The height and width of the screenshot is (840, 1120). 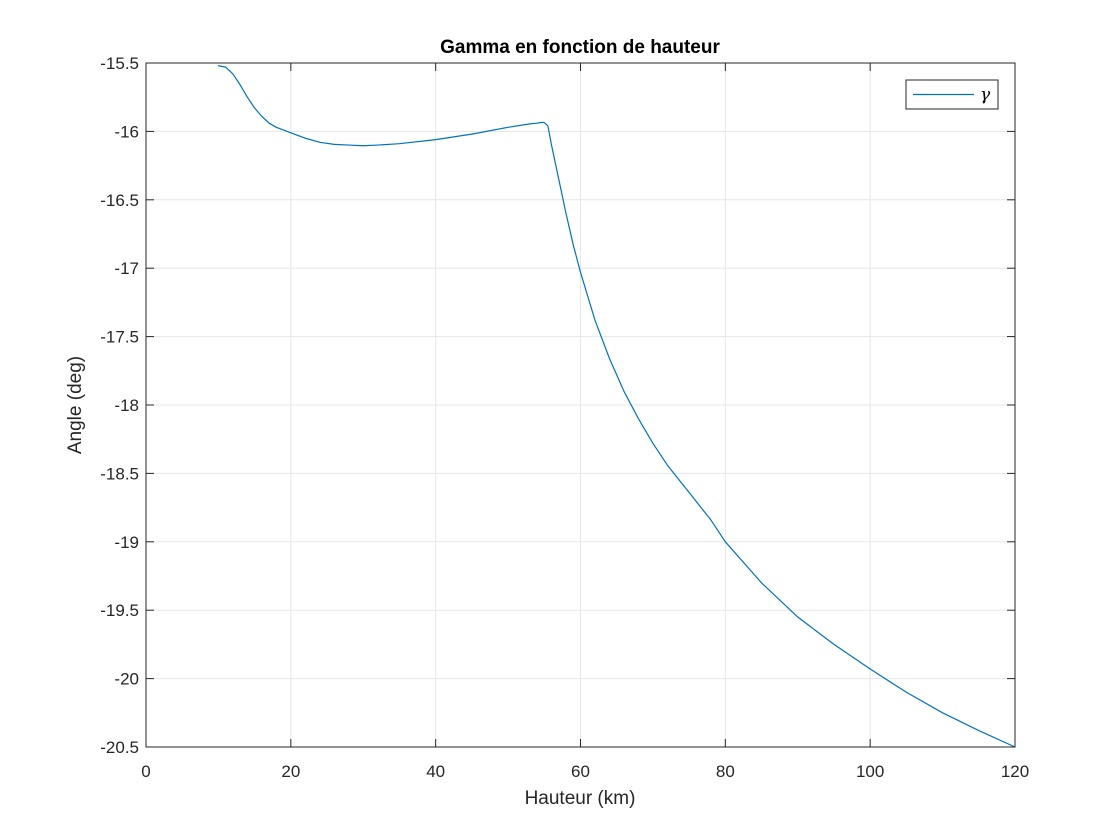 What do you see at coordinates (75, 405) in the screenshot?
I see `y-axis-label: Angle (deg)` at bounding box center [75, 405].